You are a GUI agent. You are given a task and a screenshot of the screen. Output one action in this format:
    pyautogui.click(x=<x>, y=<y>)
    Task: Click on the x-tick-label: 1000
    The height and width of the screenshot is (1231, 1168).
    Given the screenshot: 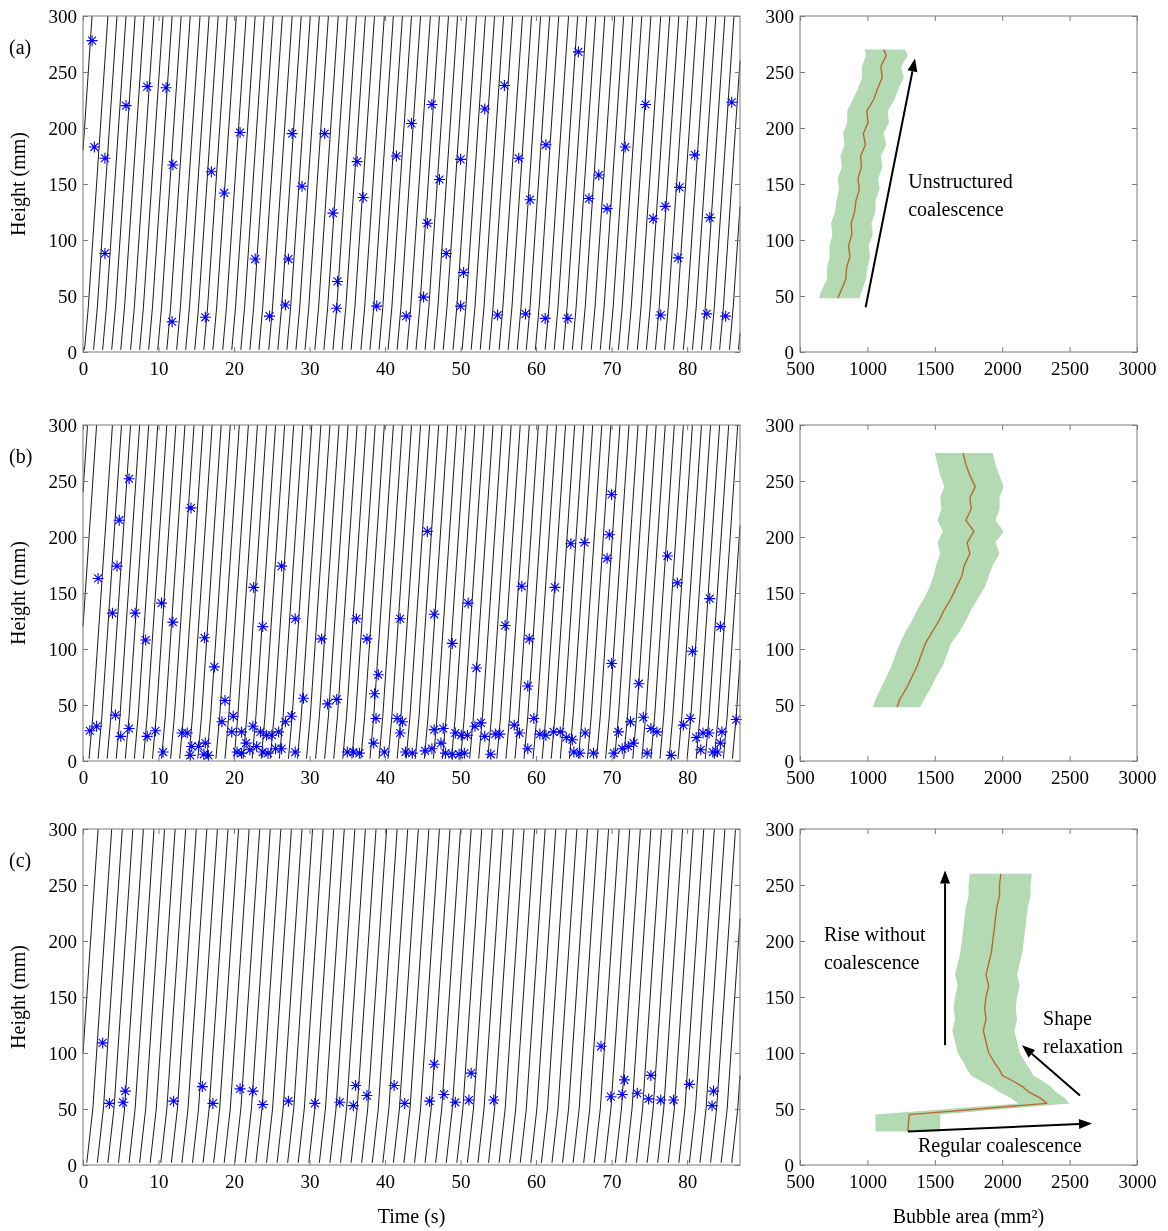 What is the action you would take?
    pyautogui.click(x=867, y=778)
    